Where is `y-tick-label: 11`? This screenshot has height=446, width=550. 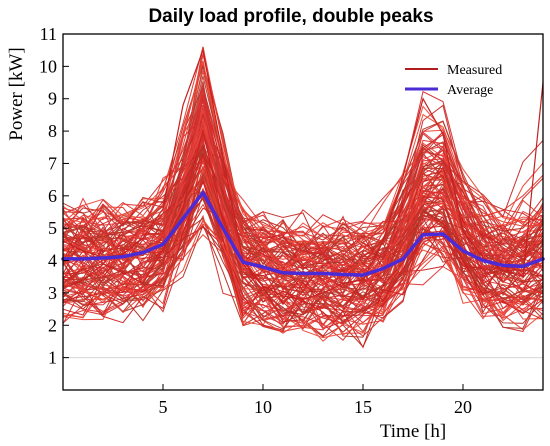
y-tick-label: 11 is located at coordinates (48, 34).